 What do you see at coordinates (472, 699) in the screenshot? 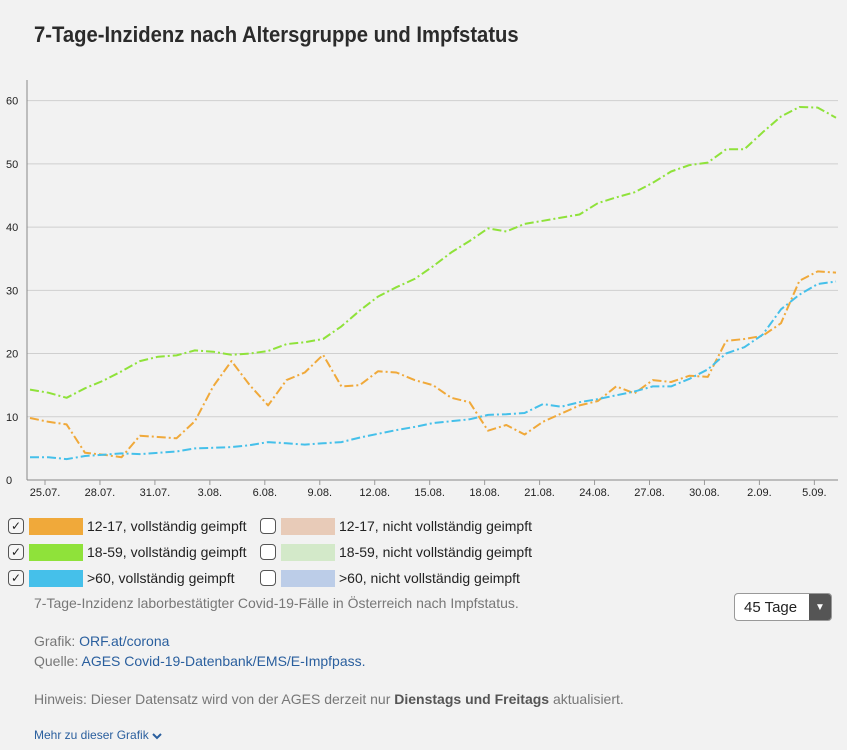
I see `hinweis-bold: Dienstags und Freitags` at bounding box center [472, 699].